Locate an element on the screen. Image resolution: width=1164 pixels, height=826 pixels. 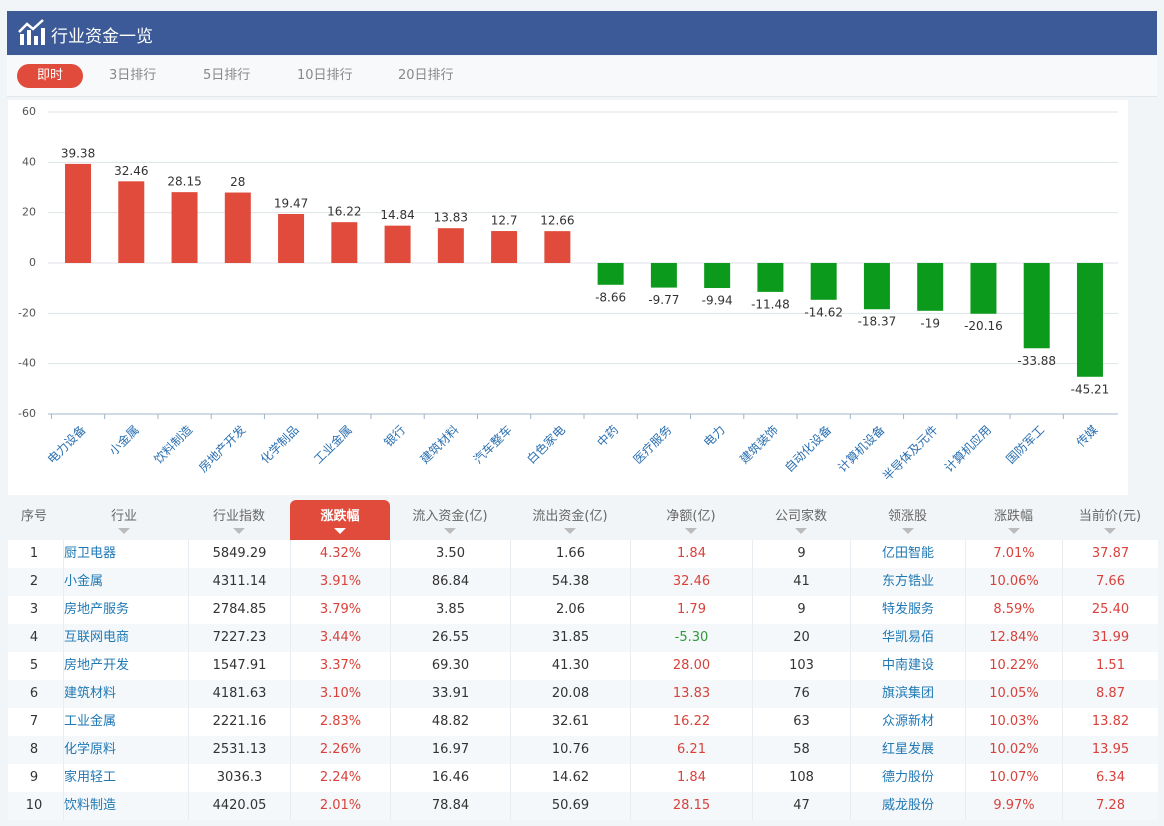
table-cell: 旗滨集团 is located at coordinates (907, 694).